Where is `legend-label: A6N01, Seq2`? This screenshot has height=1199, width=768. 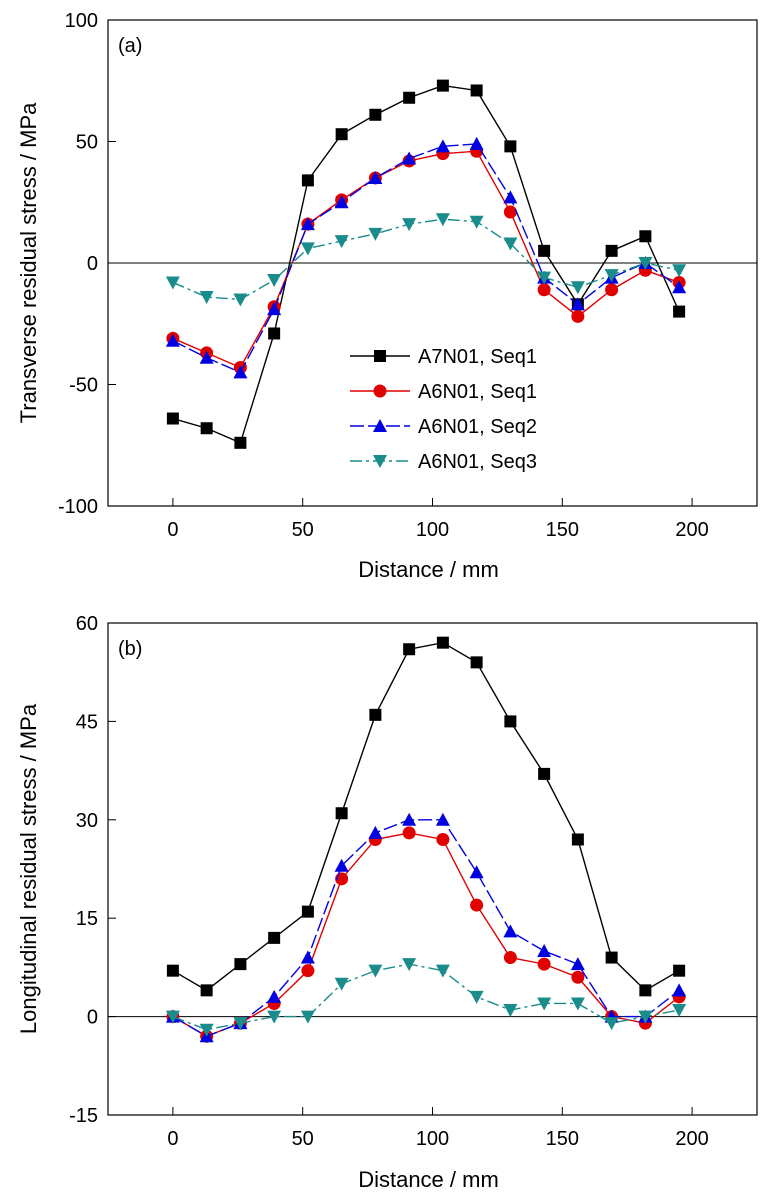 legend-label: A6N01, Seq2 is located at coordinates (477, 427).